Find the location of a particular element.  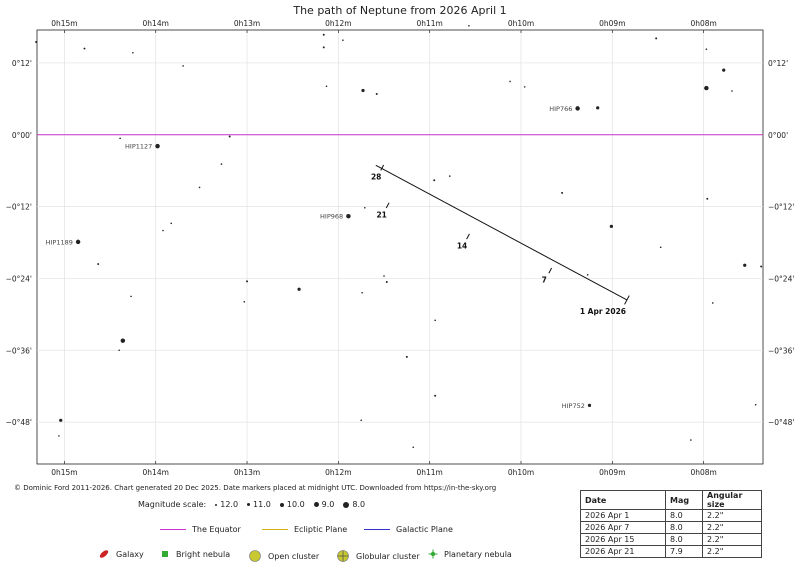

magnitude-scale-label: Magnitude scale: is located at coordinates (172, 504).